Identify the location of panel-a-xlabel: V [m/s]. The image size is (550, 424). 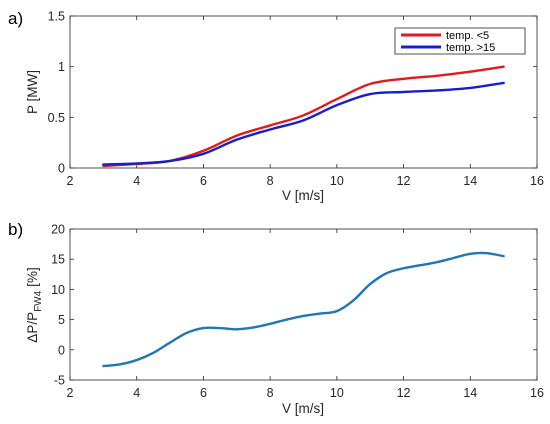
(303, 195).